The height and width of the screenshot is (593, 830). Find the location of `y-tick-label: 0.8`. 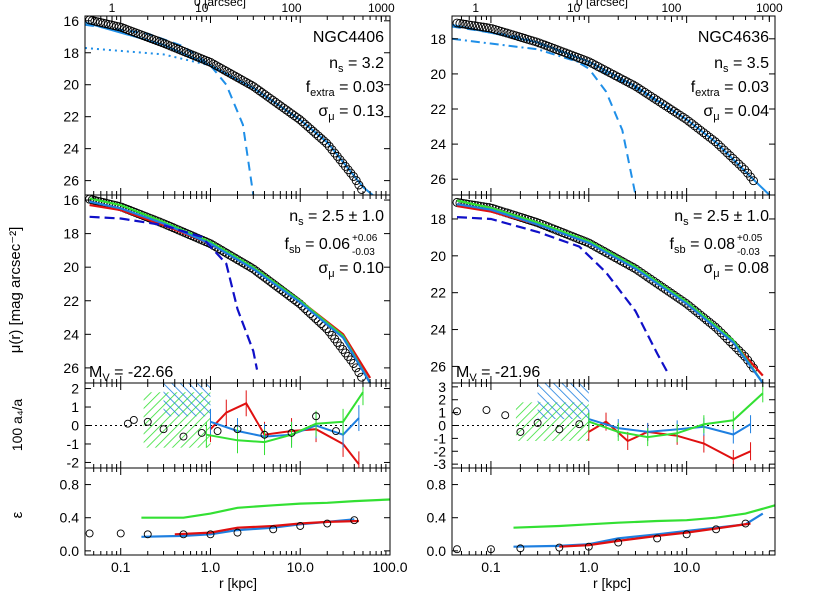

y-tick-label: 0.8 is located at coordinates (437, 485).